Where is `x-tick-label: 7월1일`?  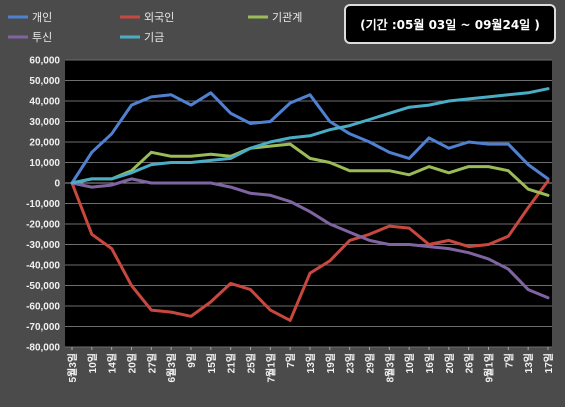
x-tick-label: 7월1일 is located at coordinates (270, 368).